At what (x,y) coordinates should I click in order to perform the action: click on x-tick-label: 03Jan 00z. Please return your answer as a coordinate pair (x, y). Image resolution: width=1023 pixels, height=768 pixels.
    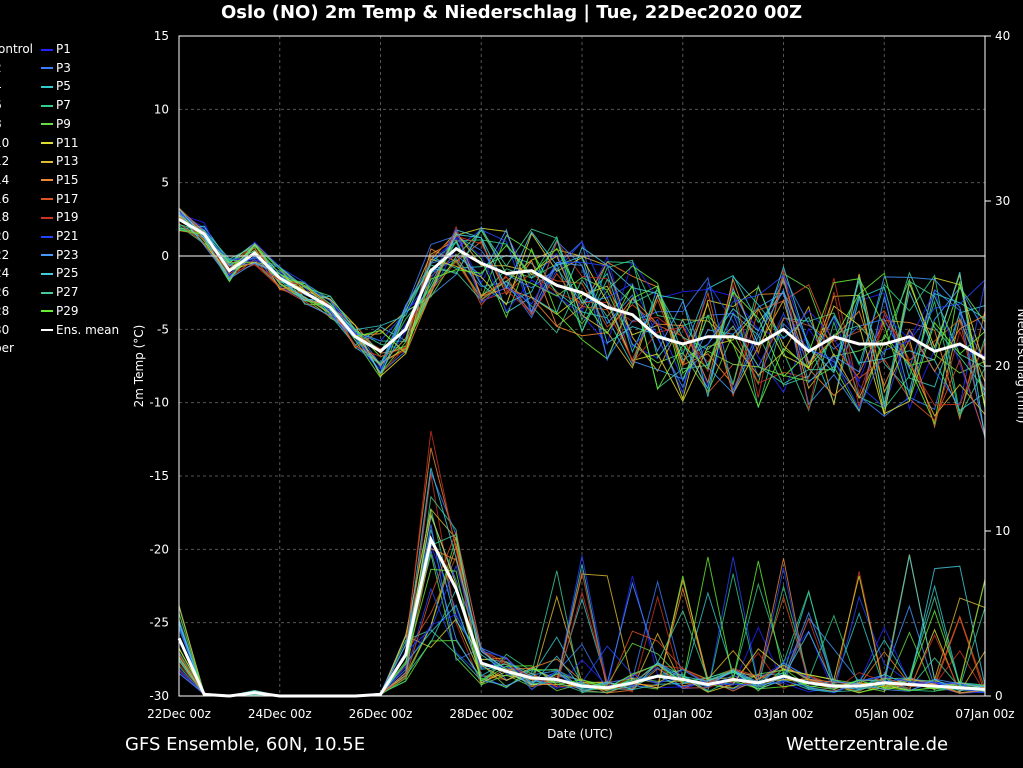
    Looking at the image, I should click on (783, 714).